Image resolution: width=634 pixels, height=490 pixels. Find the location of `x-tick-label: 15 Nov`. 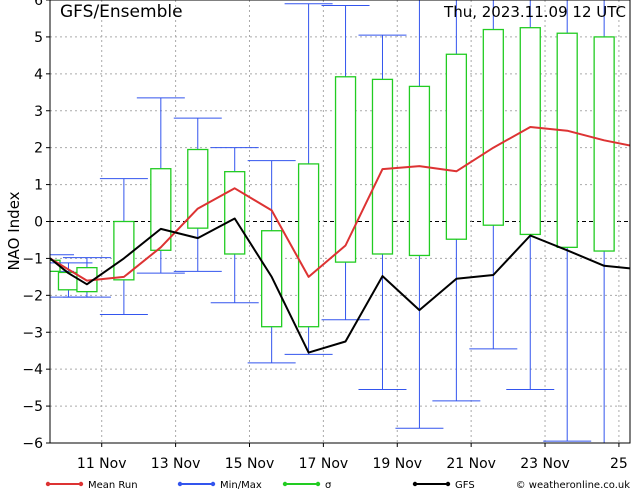

x-tick-label: 15 Nov is located at coordinates (250, 464).